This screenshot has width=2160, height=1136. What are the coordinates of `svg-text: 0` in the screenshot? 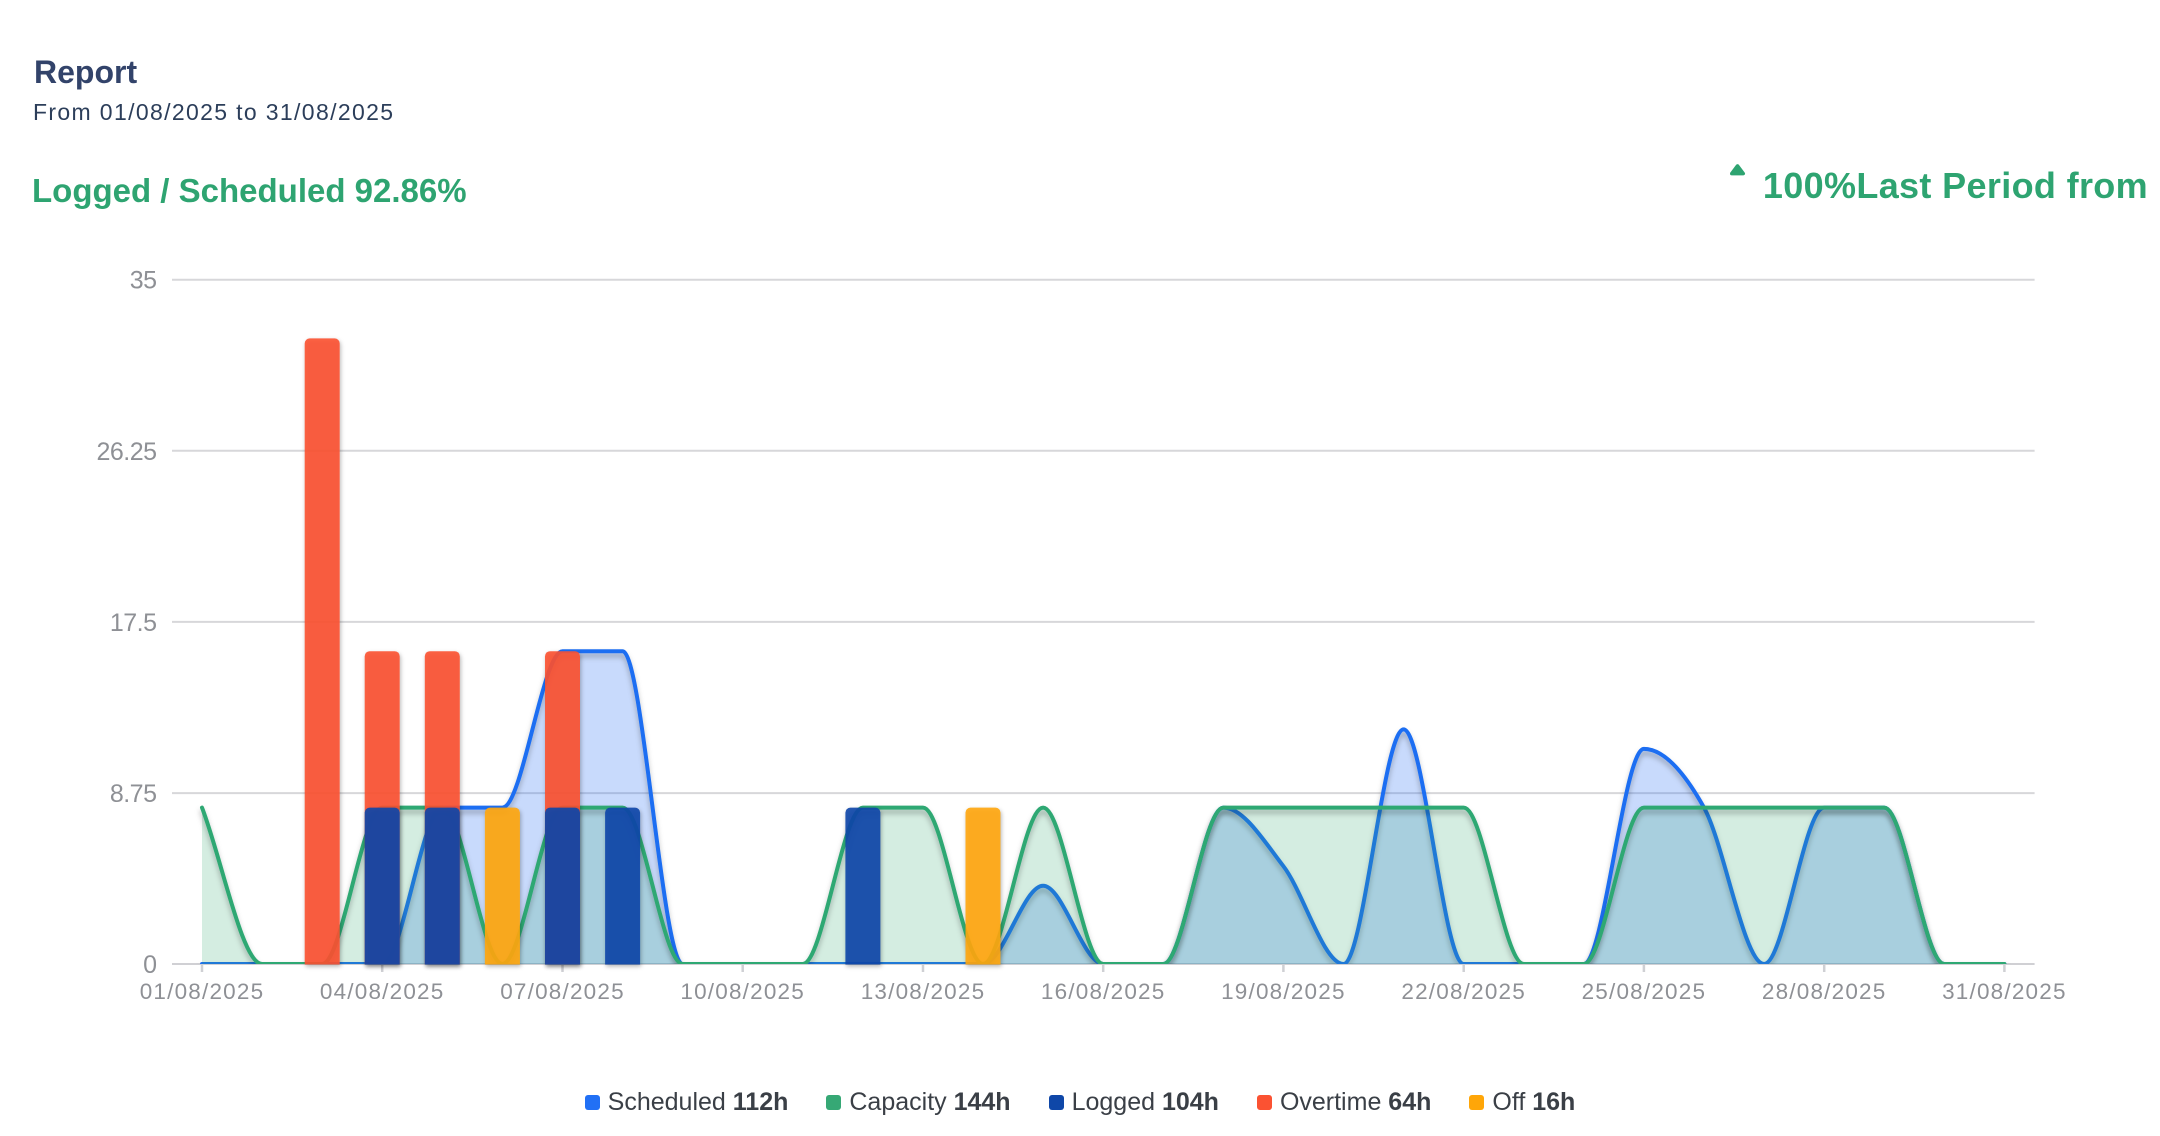 It's located at (149, 965).